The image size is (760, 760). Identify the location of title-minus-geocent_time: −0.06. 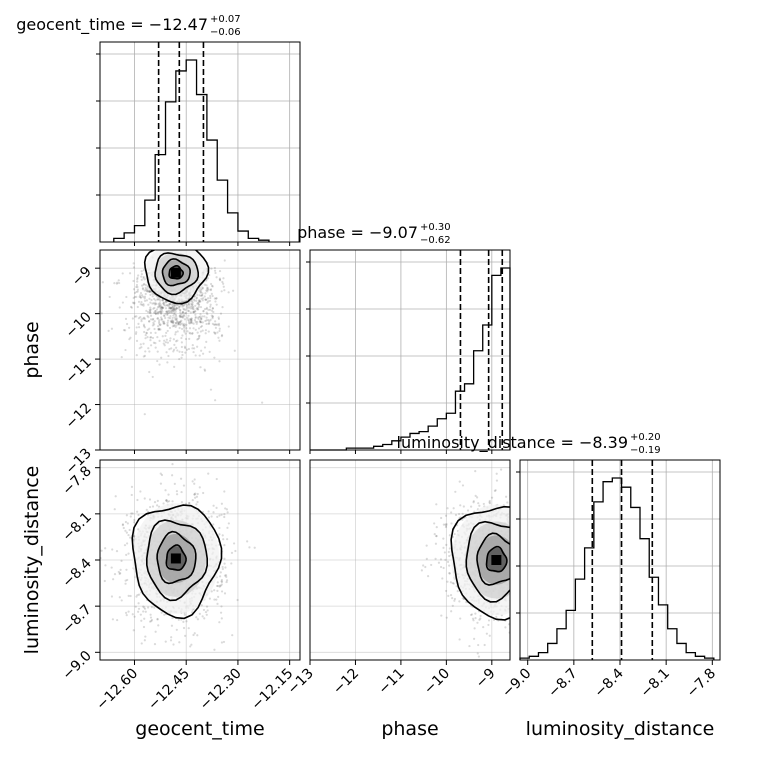
(225, 32).